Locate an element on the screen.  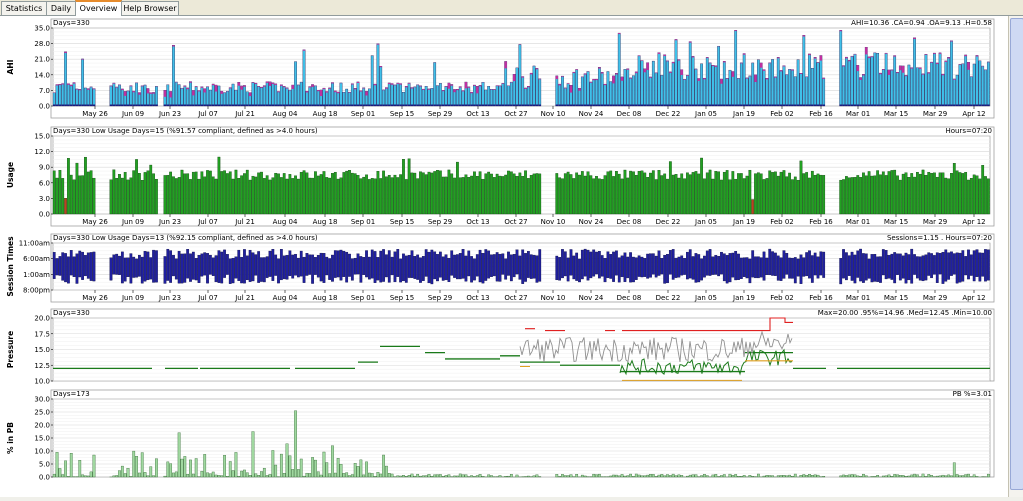
vertical-scrollbar is located at coordinates (1015, 256).